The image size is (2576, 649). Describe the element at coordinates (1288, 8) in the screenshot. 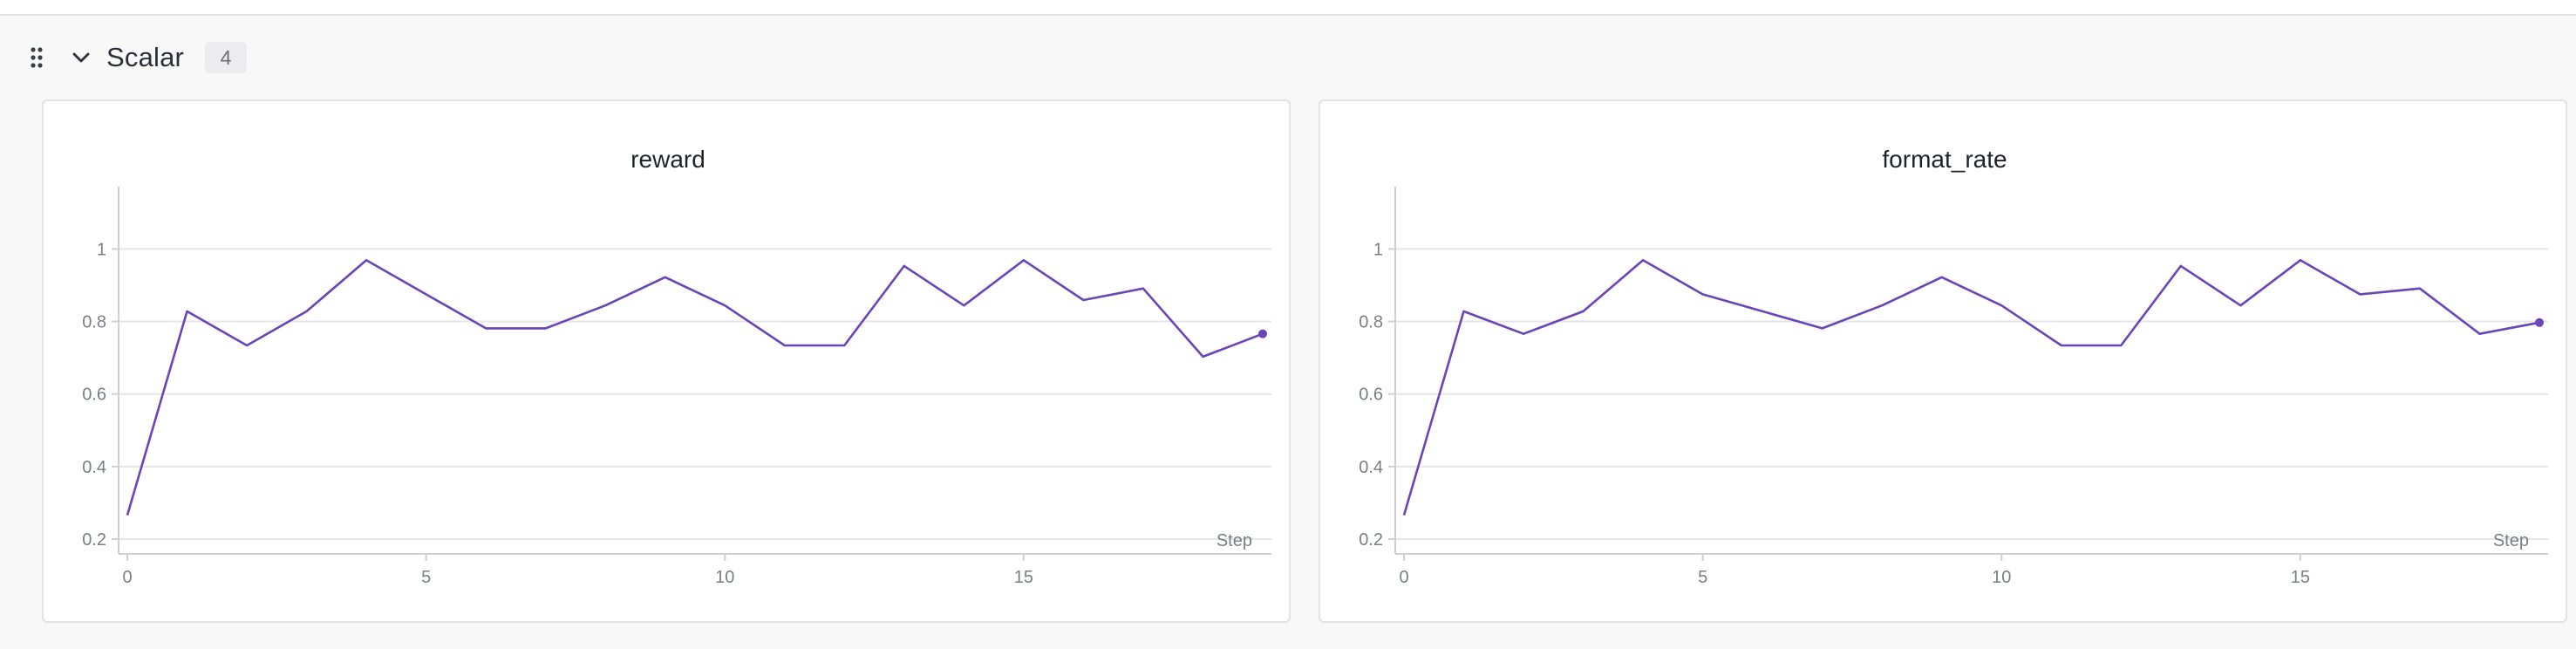

I see `top-strip` at that location.